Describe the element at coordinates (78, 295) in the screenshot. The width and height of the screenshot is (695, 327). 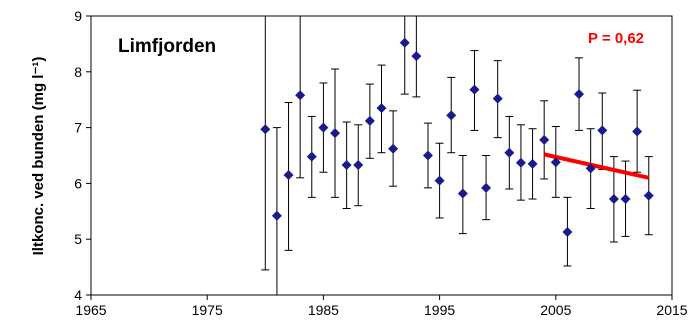
I see `y-tick-label: 4` at that location.